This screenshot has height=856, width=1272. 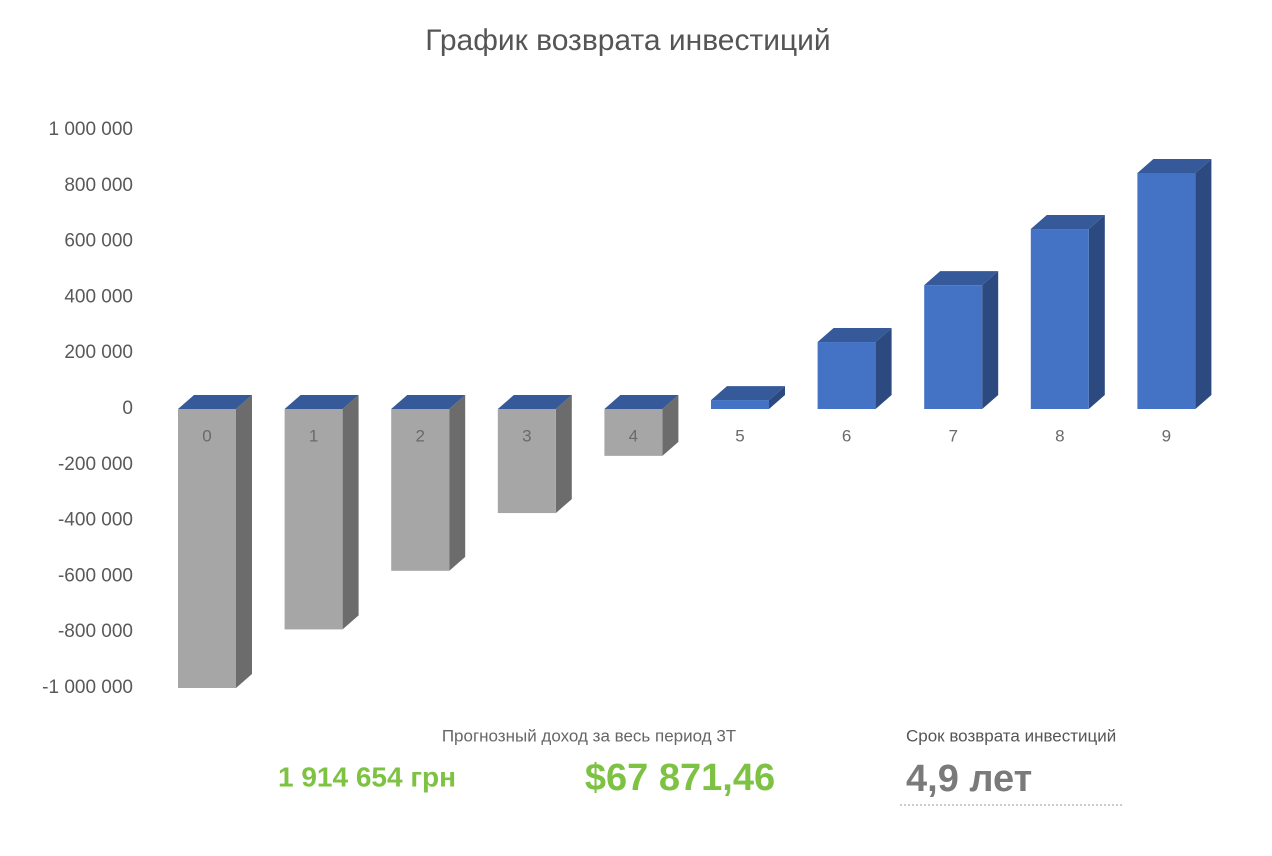 I want to click on y-tick-label: 600 000, so click(x=98, y=241).